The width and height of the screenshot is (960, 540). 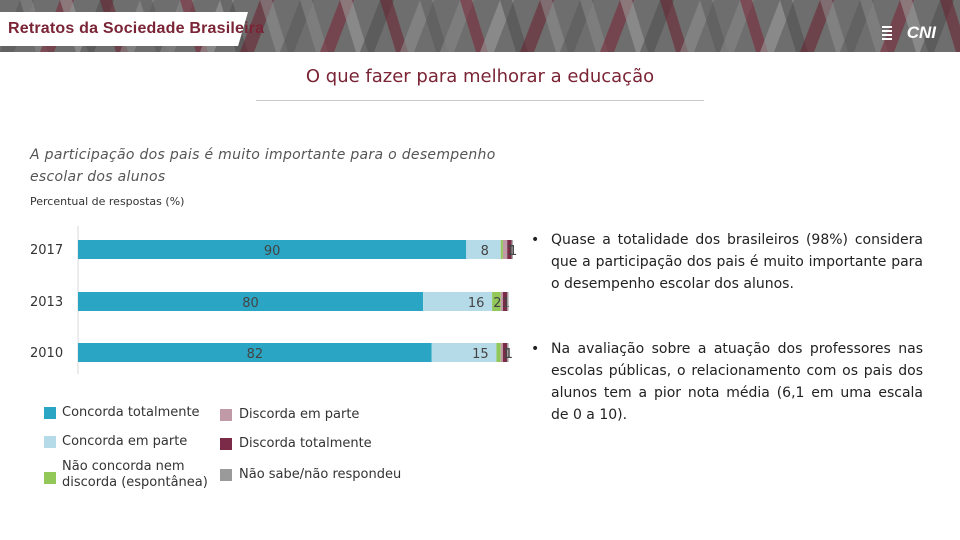 I want to click on brand-banner, so click(x=124, y=29).